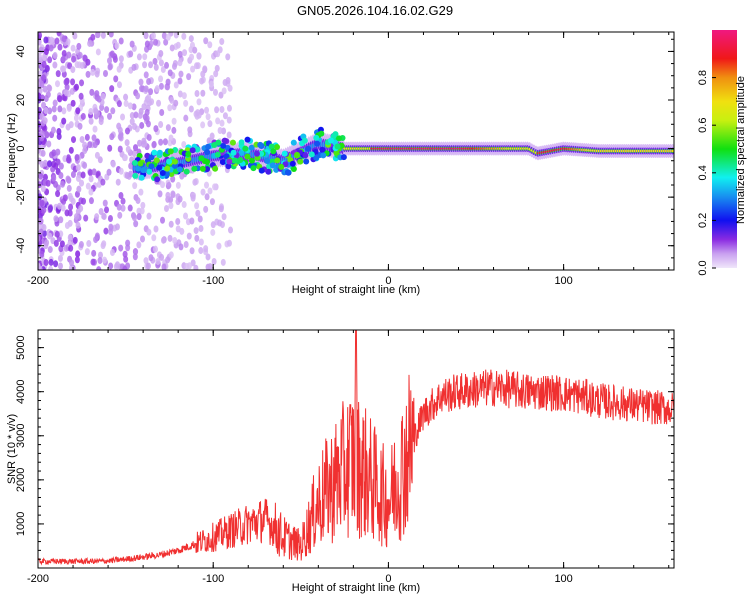  What do you see at coordinates (213, 579) in the screenshot?
I see `x-tick-label: -100` at bounding box center [213, 579].